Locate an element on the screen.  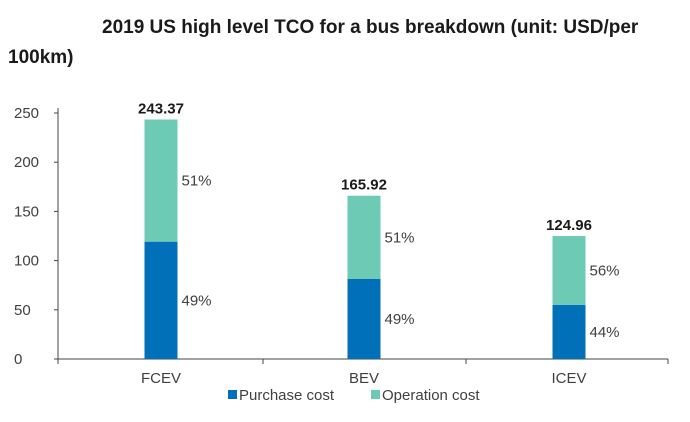
y-tick-label: 50 is located at coordinates (22, 310).